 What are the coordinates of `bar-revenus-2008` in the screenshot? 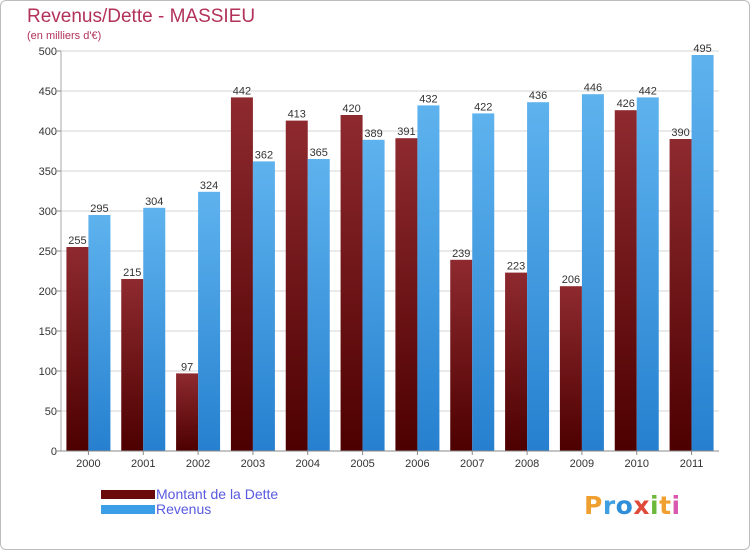 It's located at (538, 276).